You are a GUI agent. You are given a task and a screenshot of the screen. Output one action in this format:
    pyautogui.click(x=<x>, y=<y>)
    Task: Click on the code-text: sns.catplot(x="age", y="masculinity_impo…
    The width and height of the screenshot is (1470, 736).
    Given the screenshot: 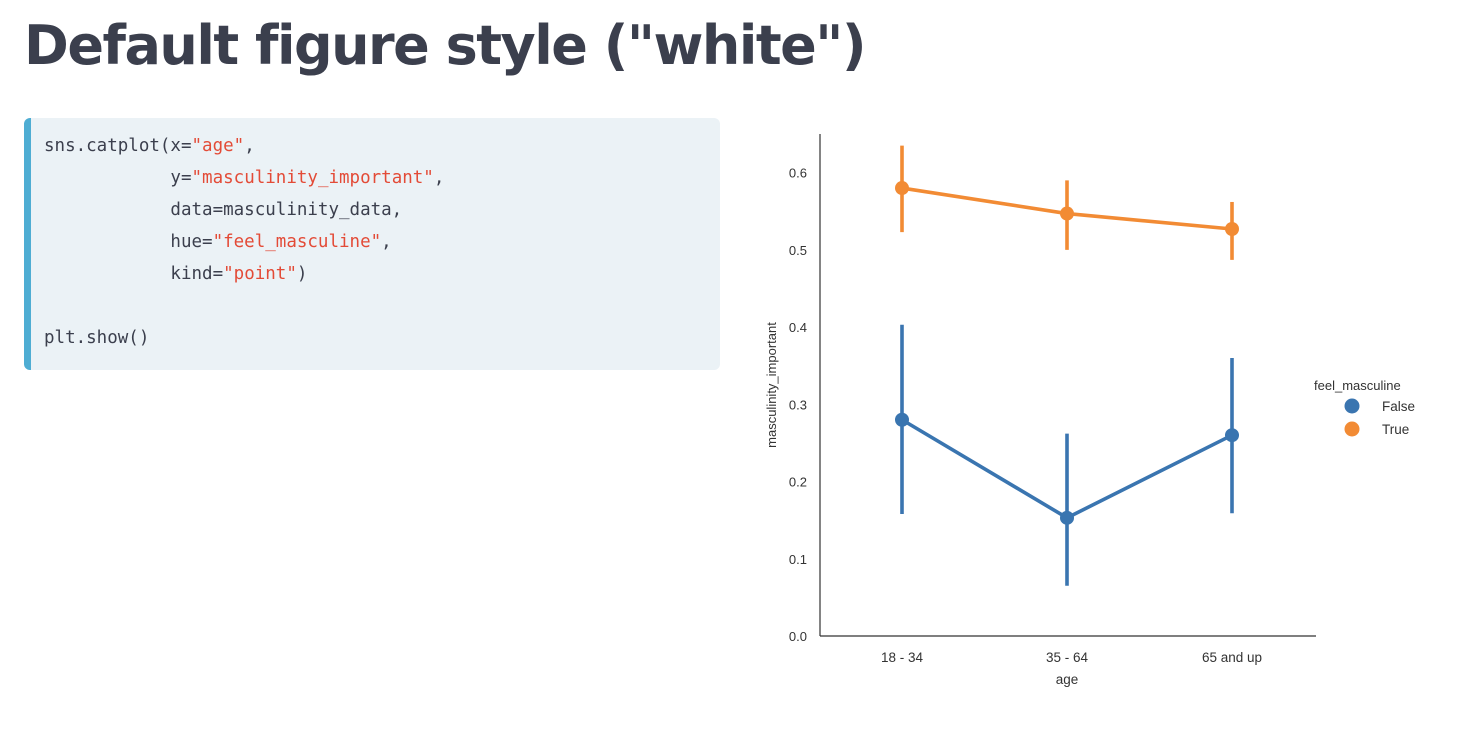 What is the action you would take?
    pyautogui.click(x=382, y=242)
    